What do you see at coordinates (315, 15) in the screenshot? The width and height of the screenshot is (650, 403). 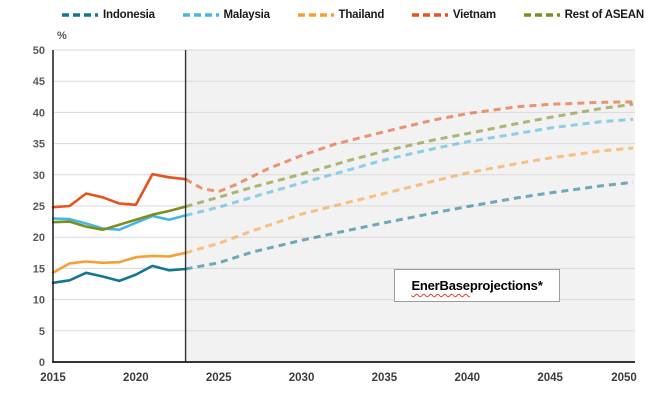 I see `thailand-legend-dash-icon` at bounding box center [315, 15].